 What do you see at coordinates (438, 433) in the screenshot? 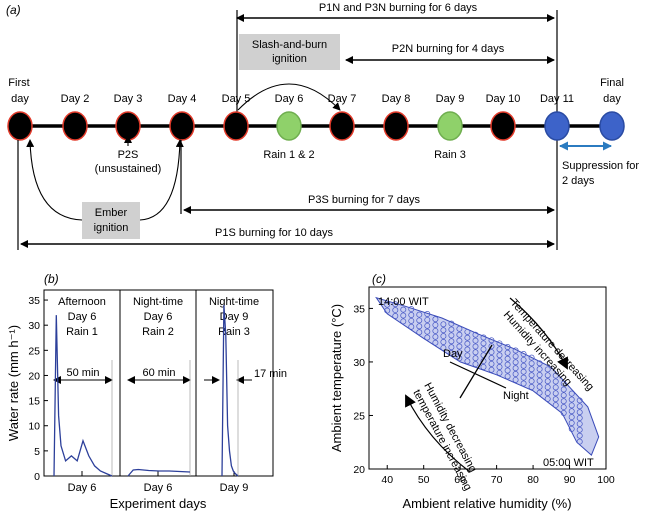
I see `trend-arrow-bottom` at bounding box center [438, 433].